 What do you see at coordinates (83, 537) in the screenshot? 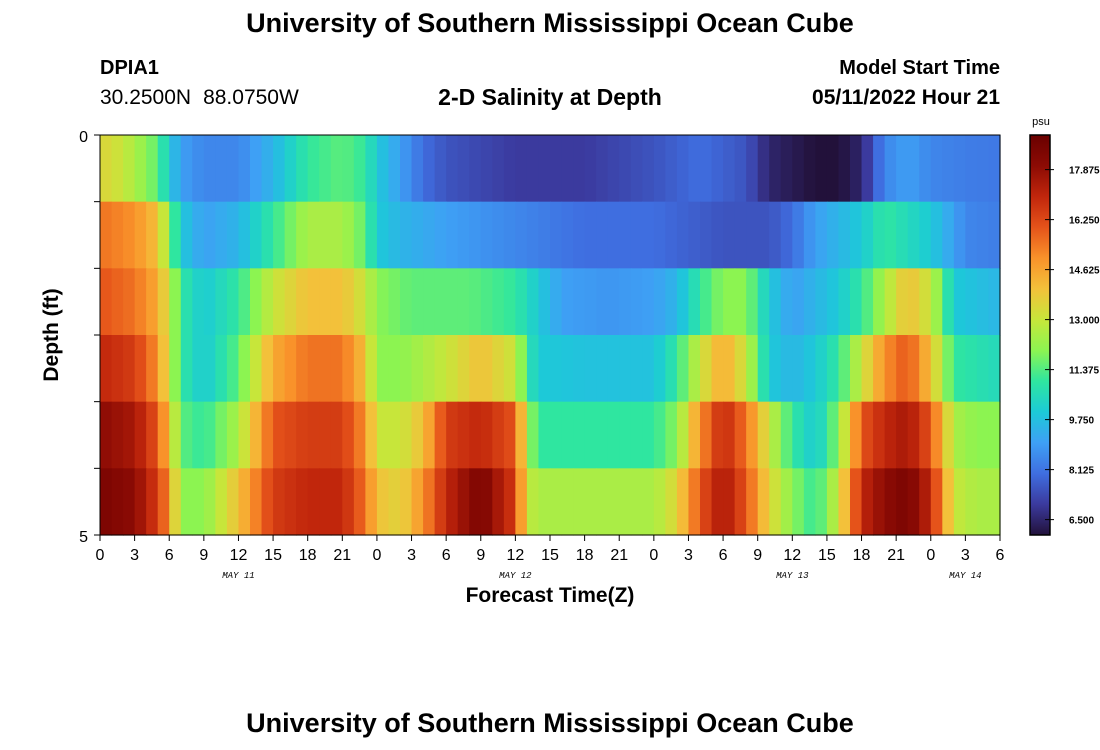
I see `y-tick-label: 5` at bounding box center [83, 537].